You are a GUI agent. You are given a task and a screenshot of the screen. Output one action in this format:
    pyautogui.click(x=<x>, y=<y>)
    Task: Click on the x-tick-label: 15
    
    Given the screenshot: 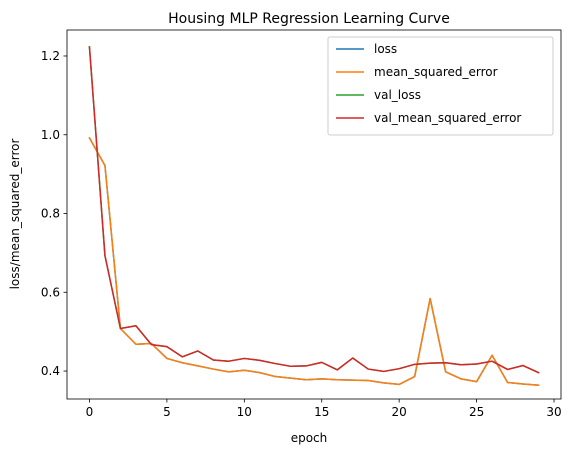 What is the action you would take?
    pyautogui.click(x=321, y=412)
    